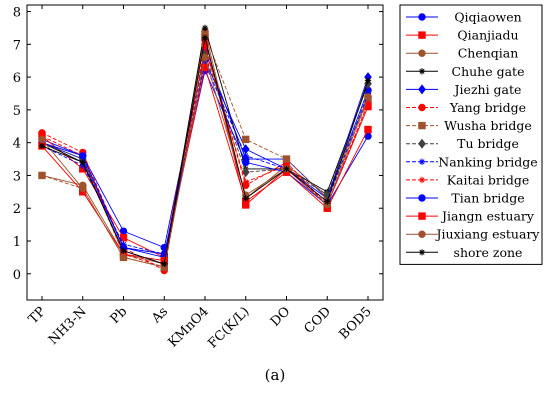 The height and width of the screenshot is (401, 550). I want to click on y-tick-label: 1, so click(17, 242).